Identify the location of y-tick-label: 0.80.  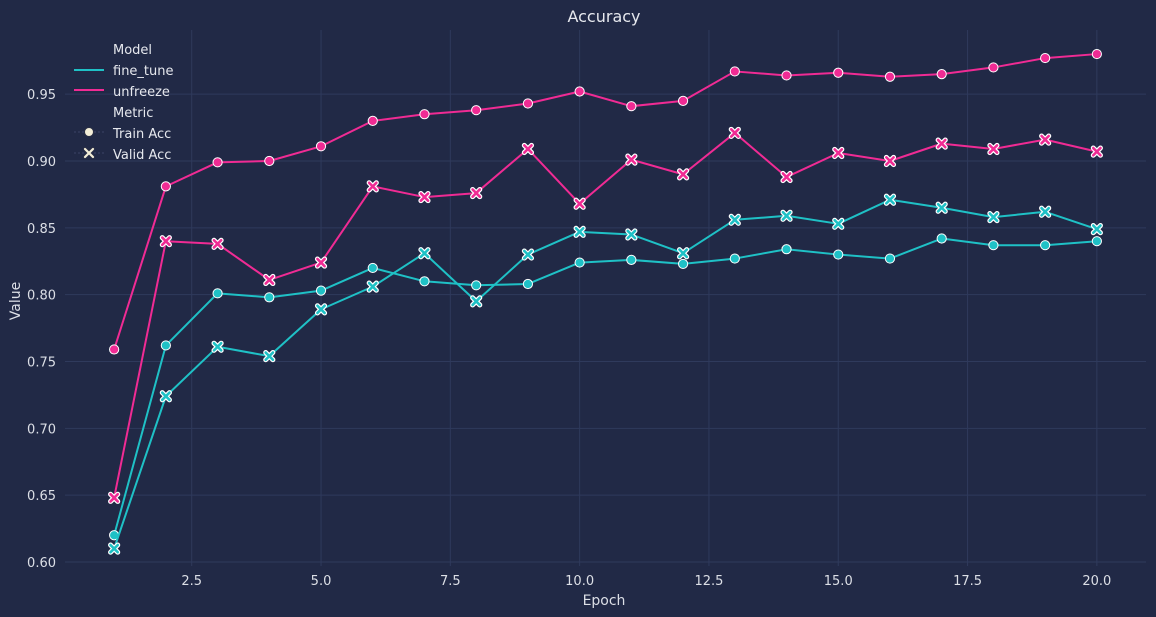
(41, 296).